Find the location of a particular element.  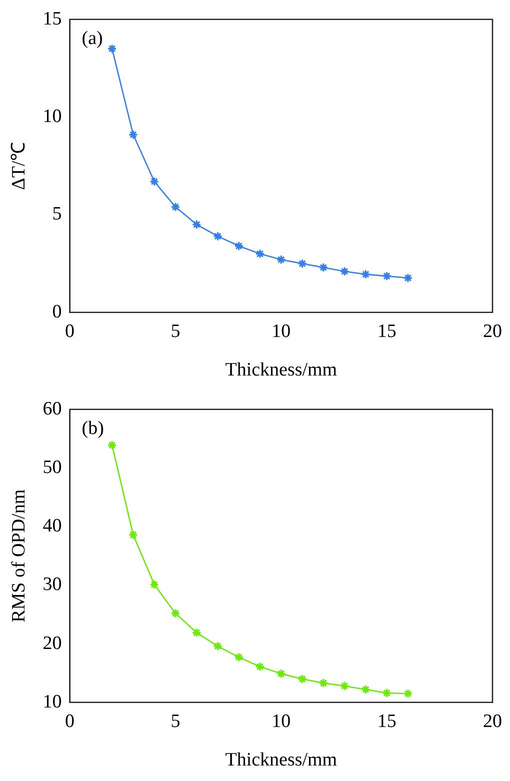

y-tick-label: 20 is located at coordinates (52, 643).